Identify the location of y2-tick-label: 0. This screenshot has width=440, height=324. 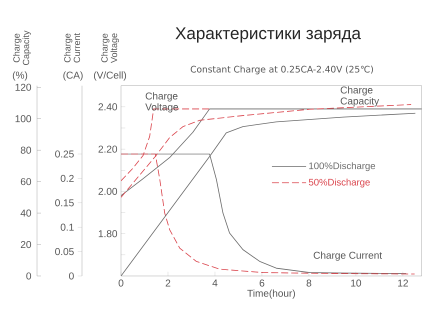
(71, 276).